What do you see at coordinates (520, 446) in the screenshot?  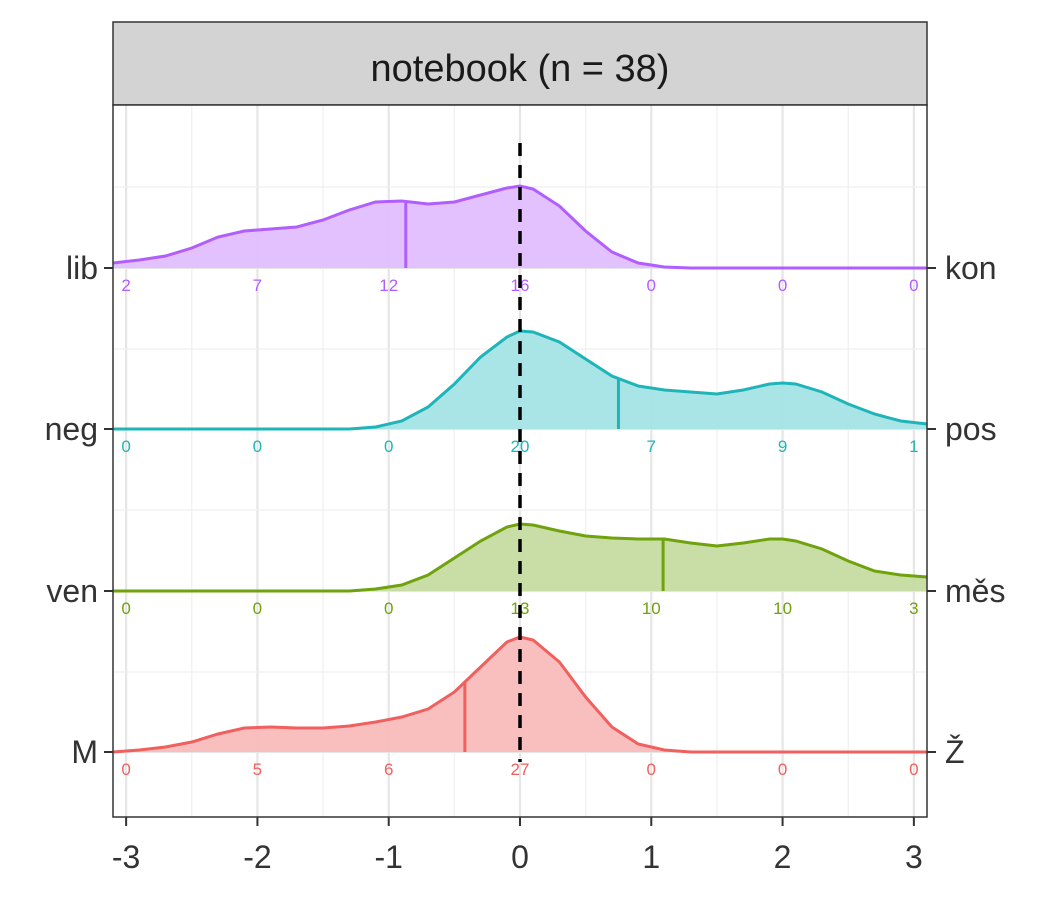 I see `count-label: 20` at bounding box center [520, 446].